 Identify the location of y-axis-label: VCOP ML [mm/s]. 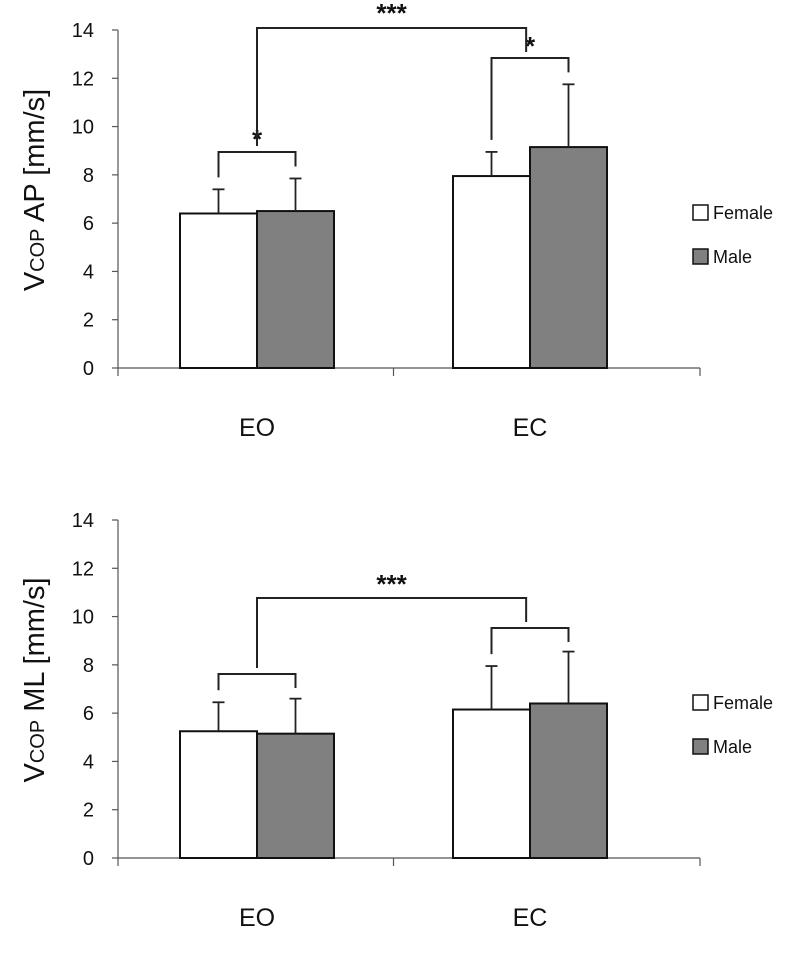
(35, 680).